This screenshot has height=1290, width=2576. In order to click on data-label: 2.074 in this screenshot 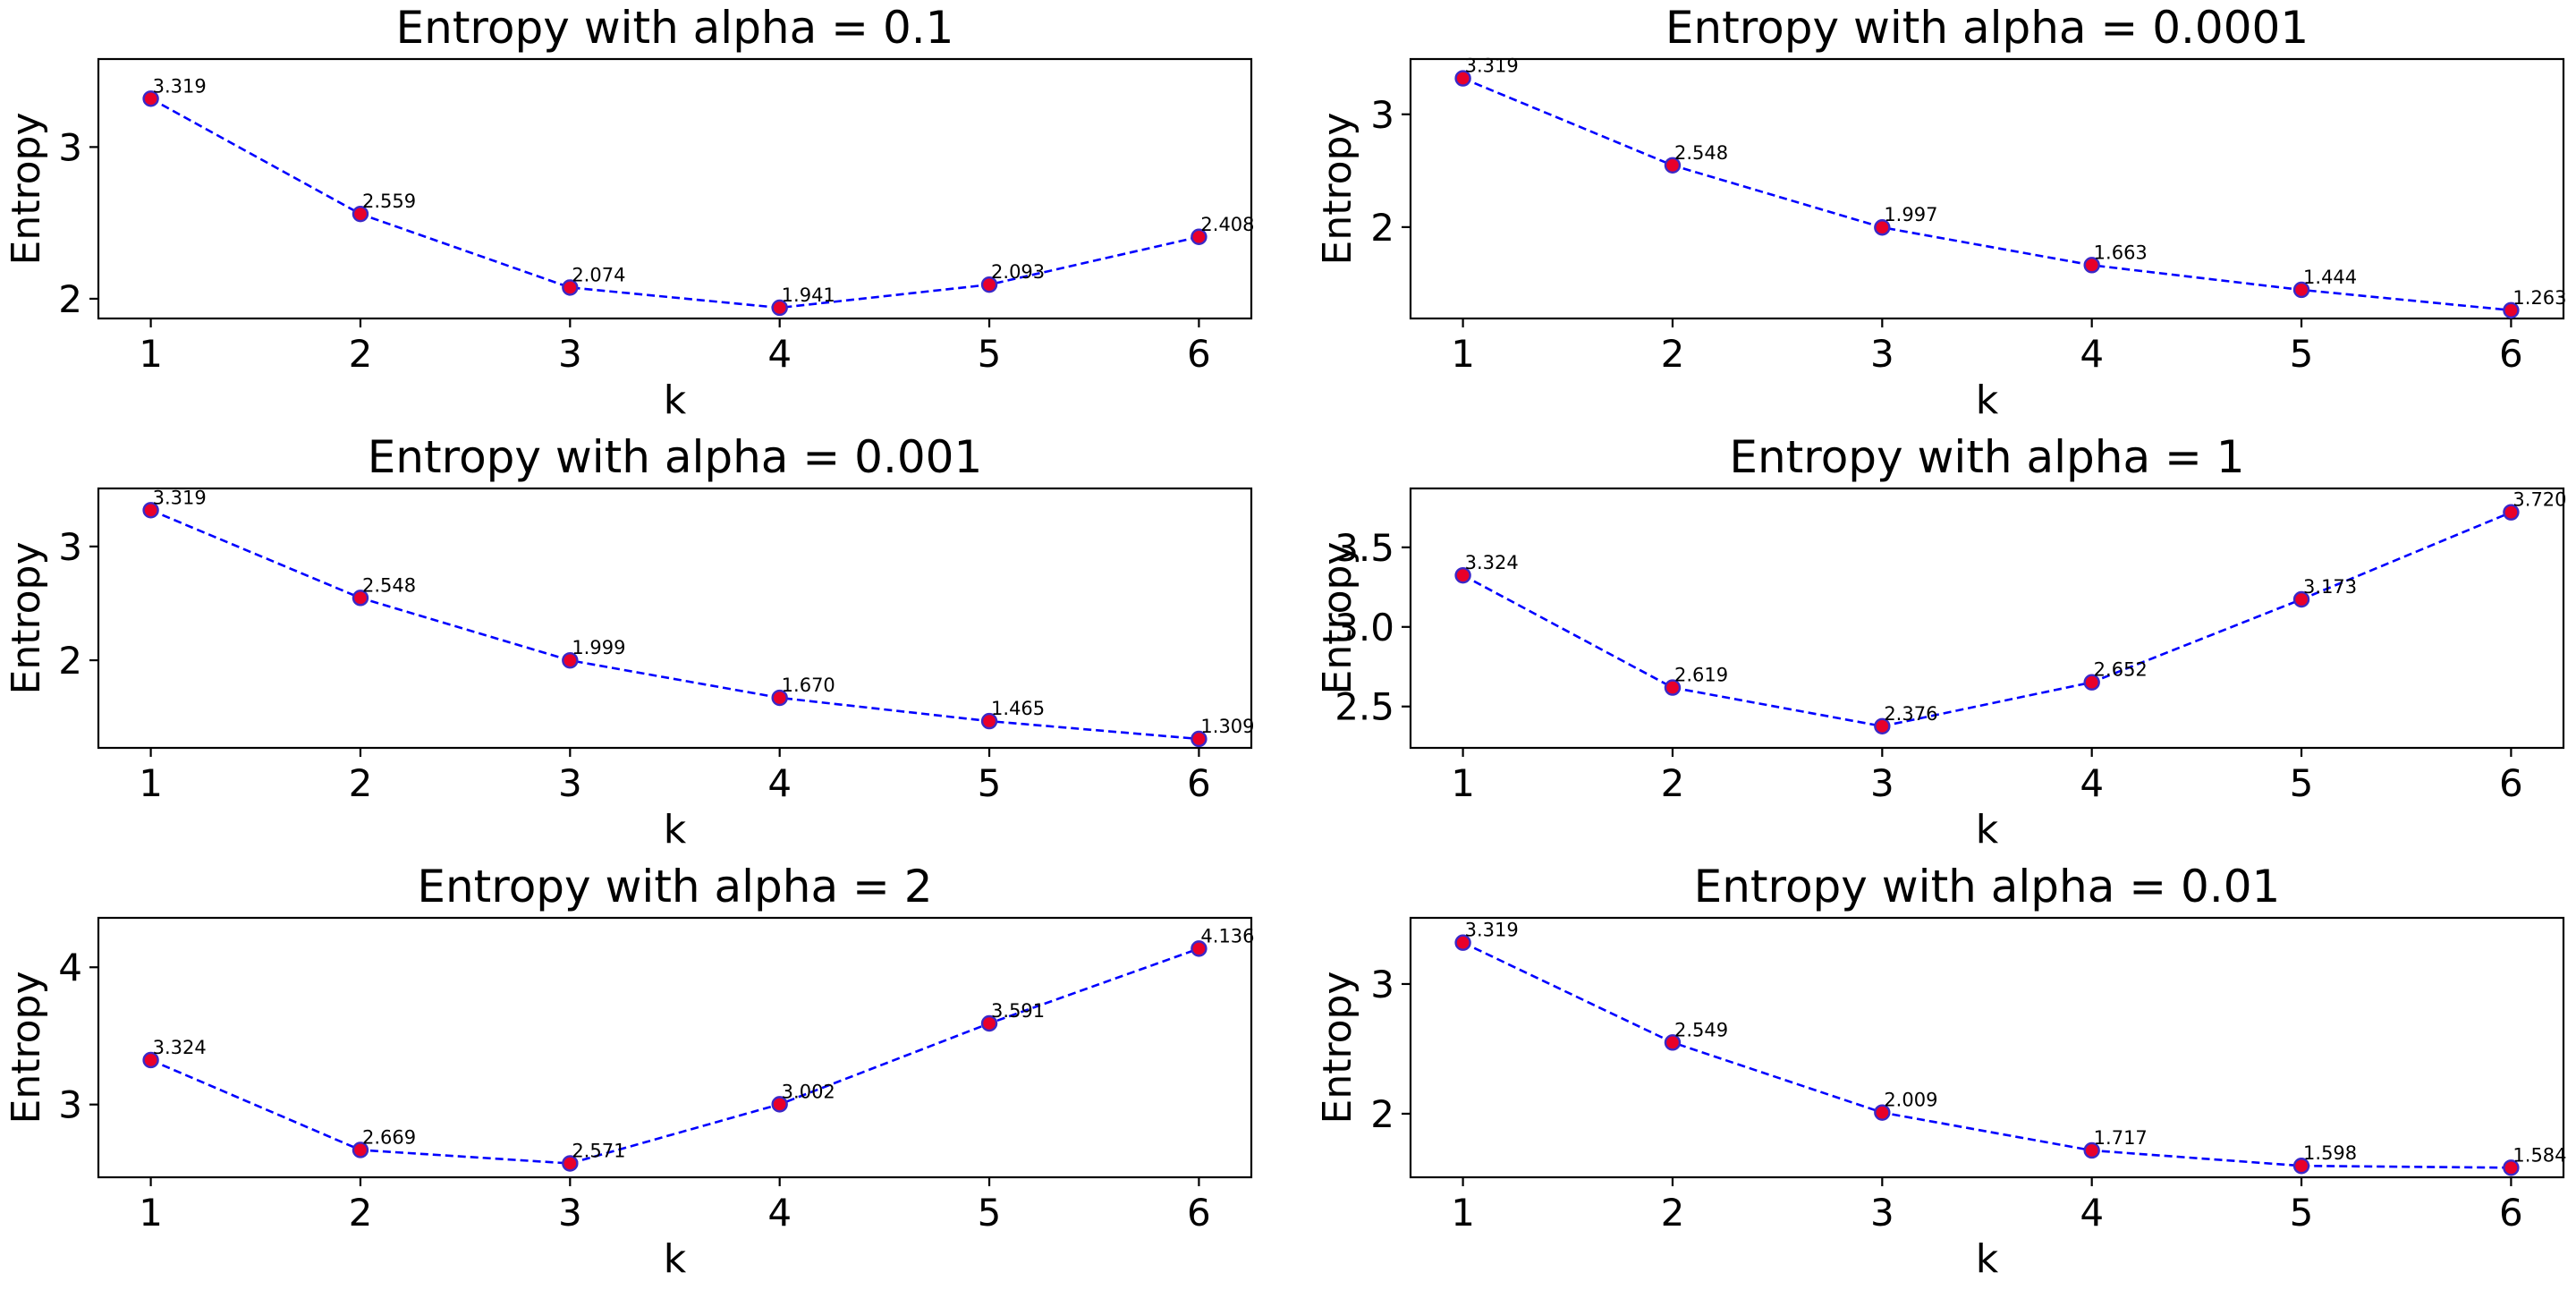, I will do `click(598, 274)`.